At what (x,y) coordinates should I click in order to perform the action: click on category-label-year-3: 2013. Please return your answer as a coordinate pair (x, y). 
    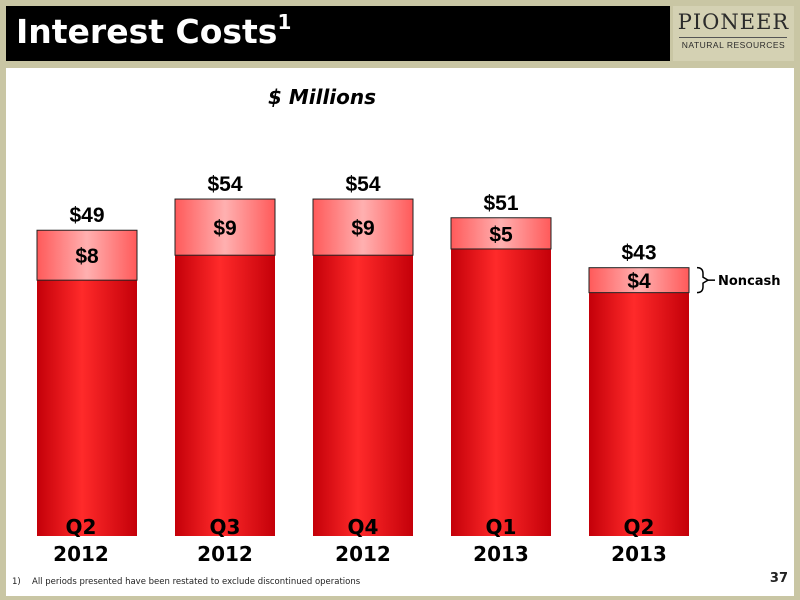
    Looking at the image, I should click on (501, 554).